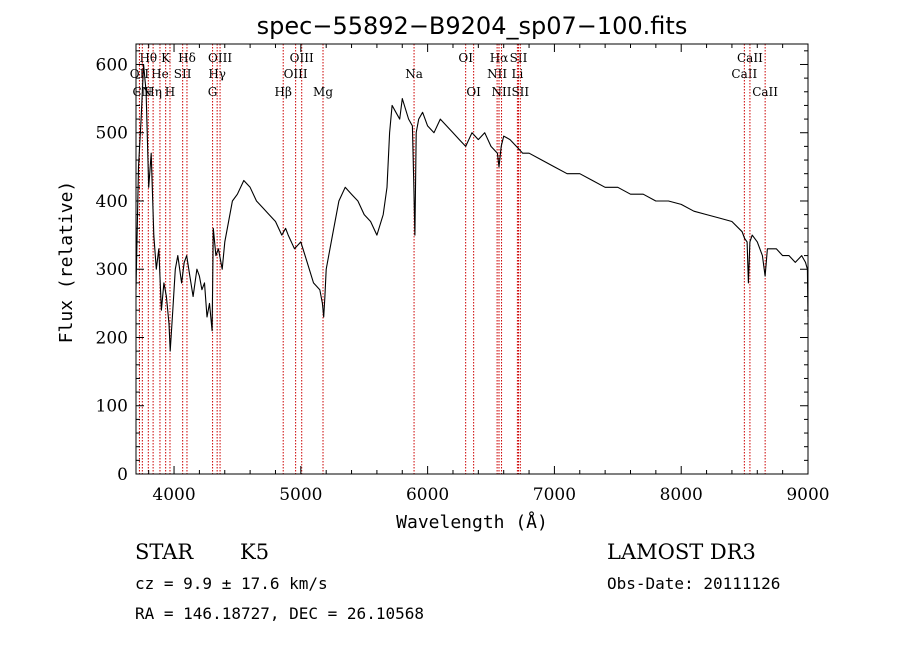  What do you see at coordinates (112, 202) in the screenshot?
I see `y-tick-label: 400` at bounding box center [112, 202].